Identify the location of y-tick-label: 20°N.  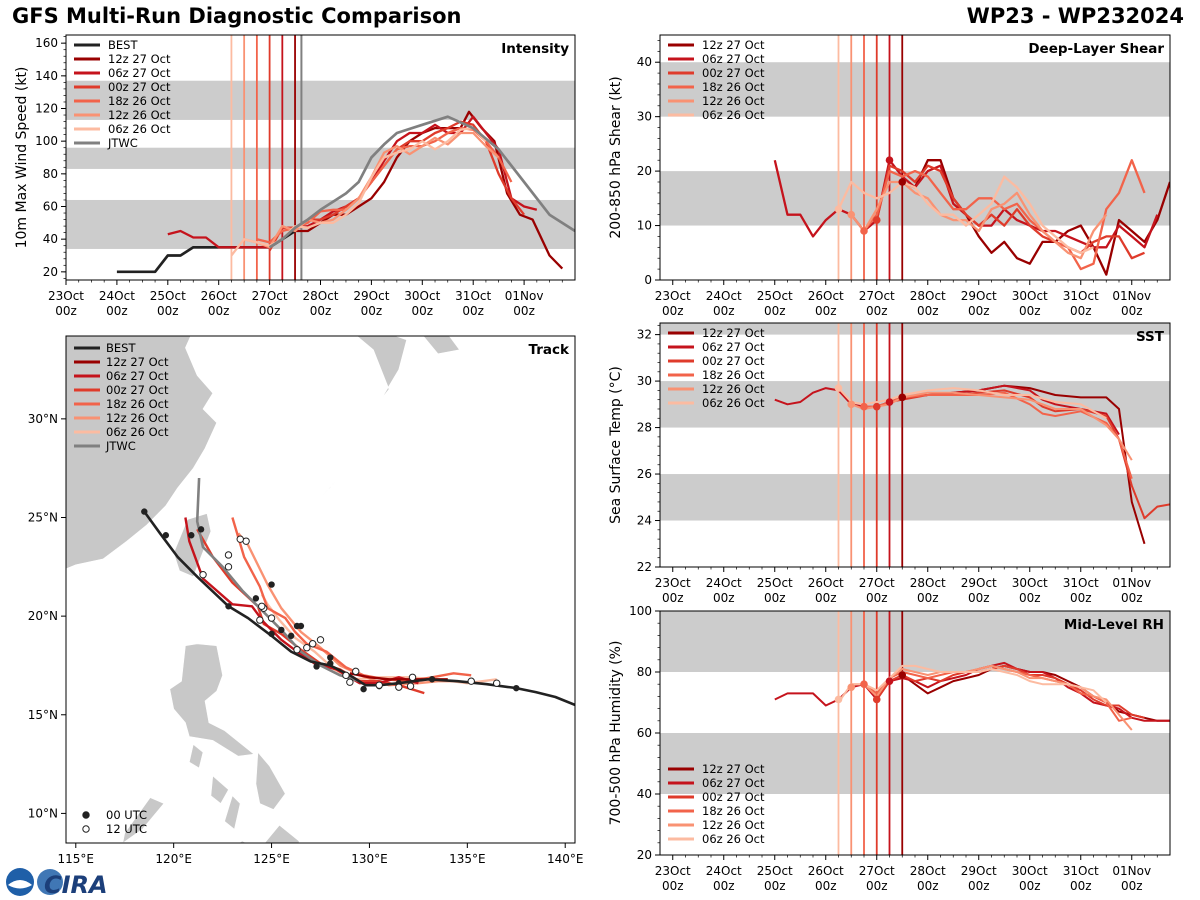
(43, 616).